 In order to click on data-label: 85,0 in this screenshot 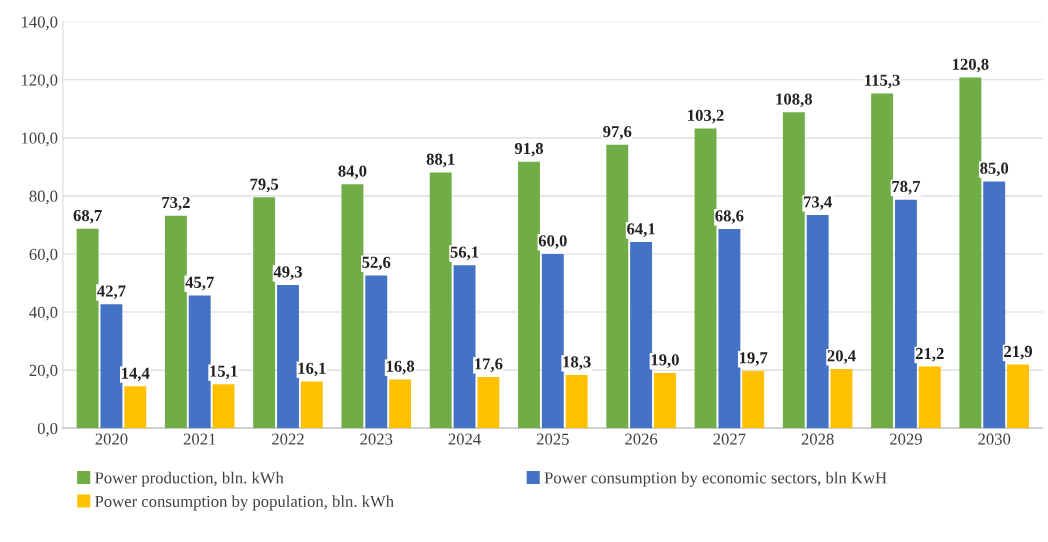, I will do `click(994, 169)`.